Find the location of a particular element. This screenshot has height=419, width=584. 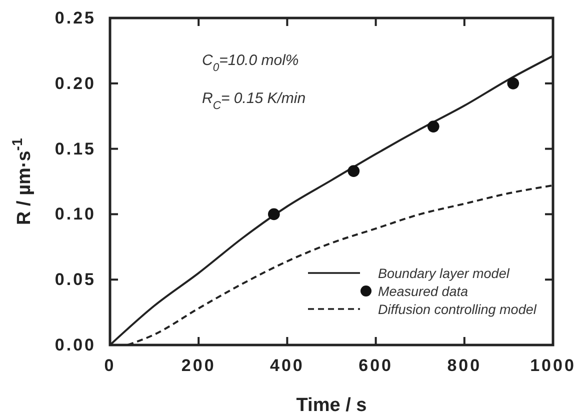

y-tick-label: 0.25 is located at coordinates (75, 18).